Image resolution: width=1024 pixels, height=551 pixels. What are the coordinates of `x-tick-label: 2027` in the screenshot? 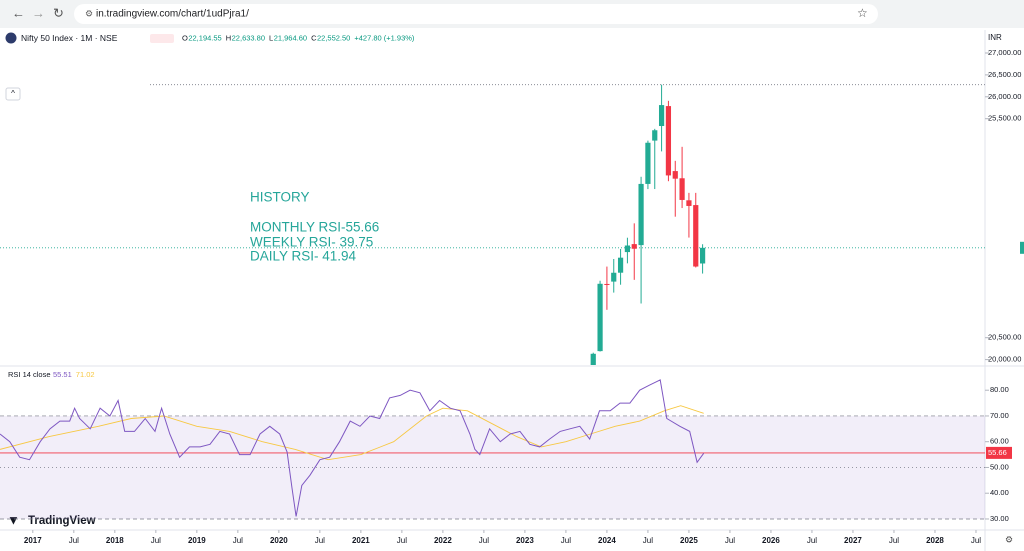 It's located at (853, 540).